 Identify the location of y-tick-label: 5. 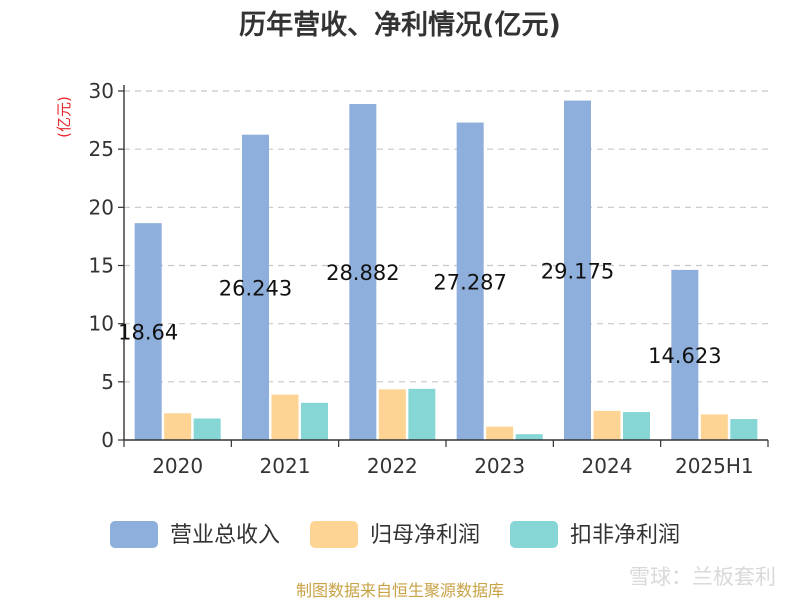
(107, 382).